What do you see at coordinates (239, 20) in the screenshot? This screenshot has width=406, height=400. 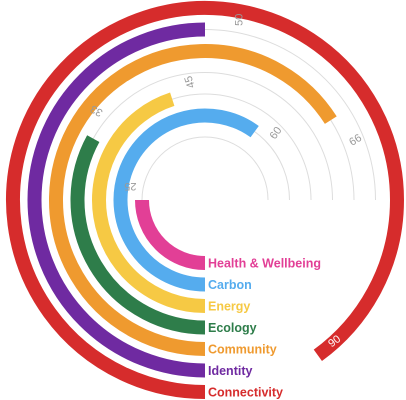 I see `value-label-identity: 50` at bounding box center [239, 20].